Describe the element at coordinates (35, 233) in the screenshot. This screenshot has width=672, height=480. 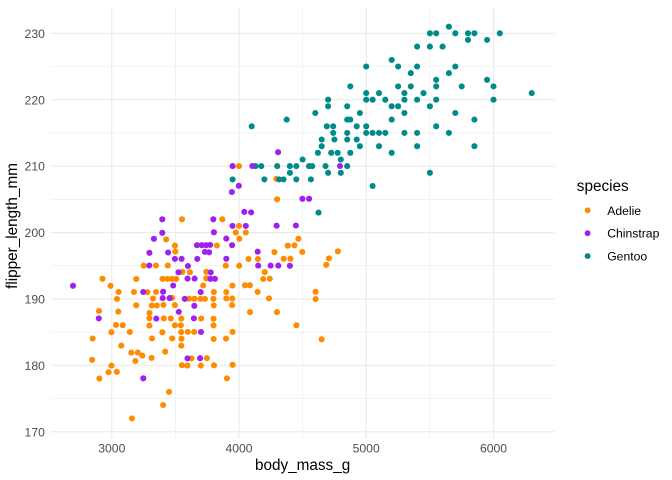
I see `svg-text: 200` at that location.